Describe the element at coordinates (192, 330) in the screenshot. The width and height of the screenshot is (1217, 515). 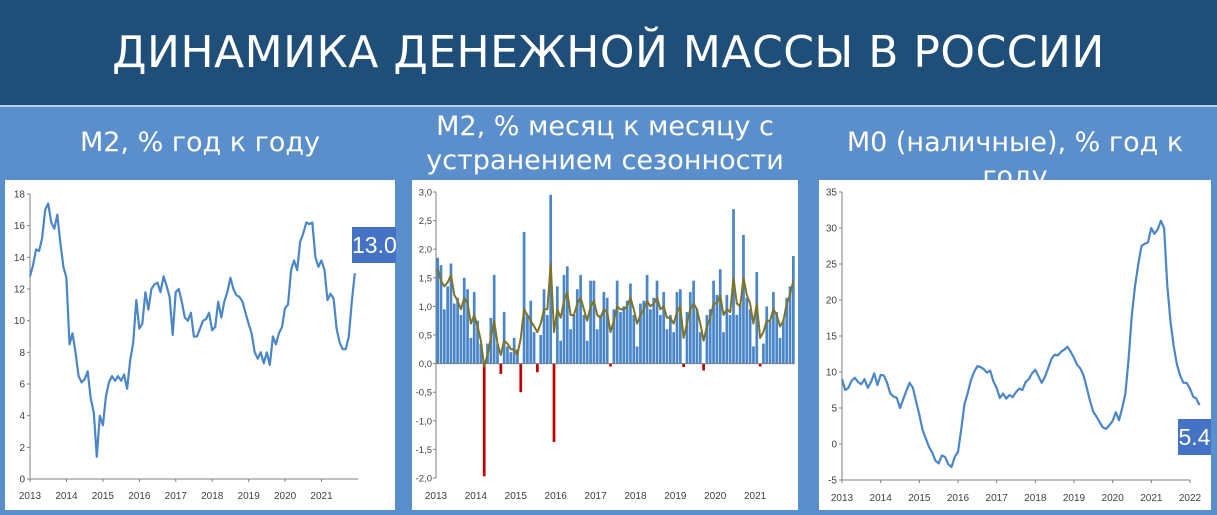
I see `m2-yoy-series-line` at that location.